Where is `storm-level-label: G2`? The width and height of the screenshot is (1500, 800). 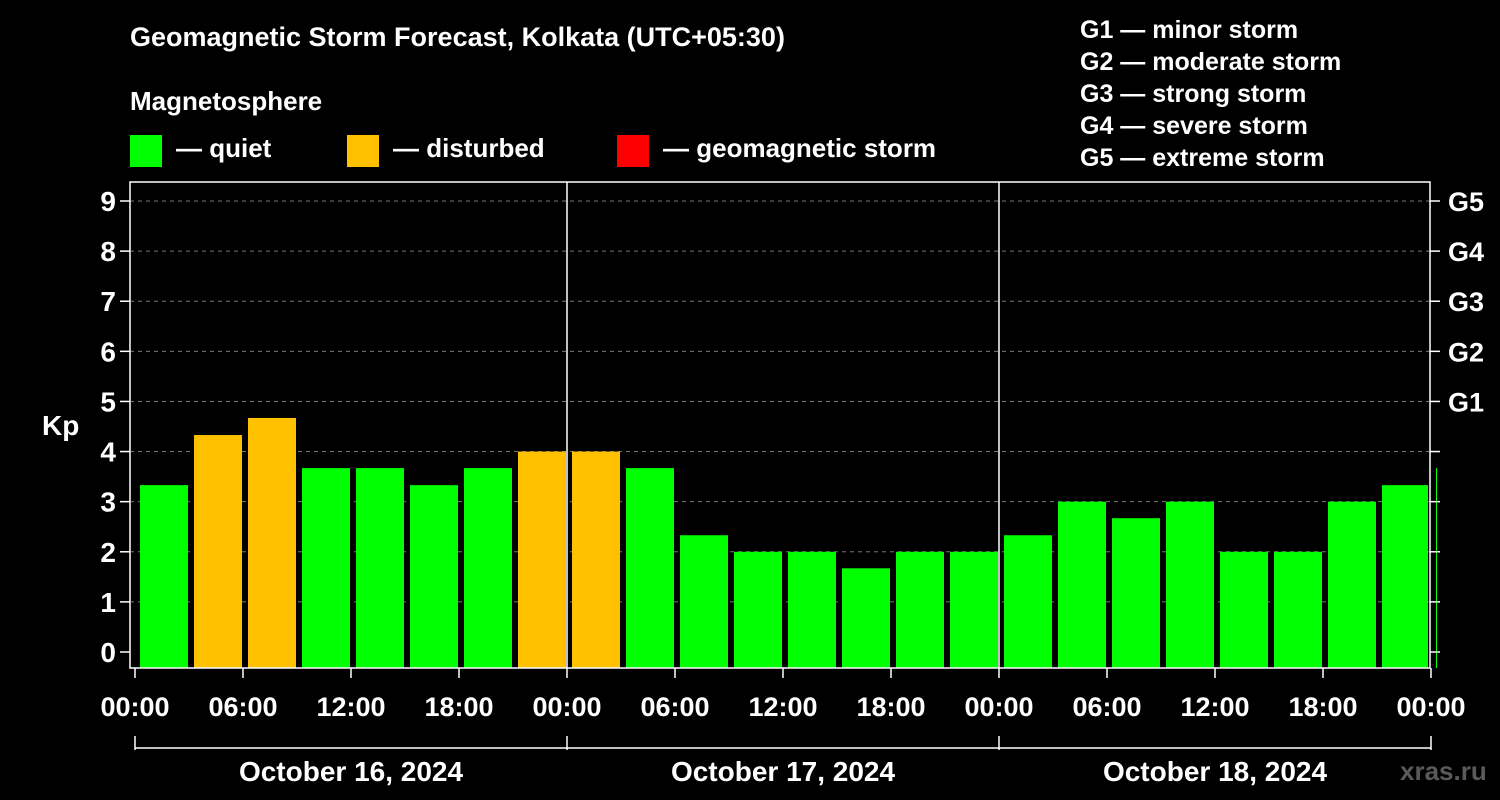
storm-level-label: G2 is located at coordinates (1466, 352).